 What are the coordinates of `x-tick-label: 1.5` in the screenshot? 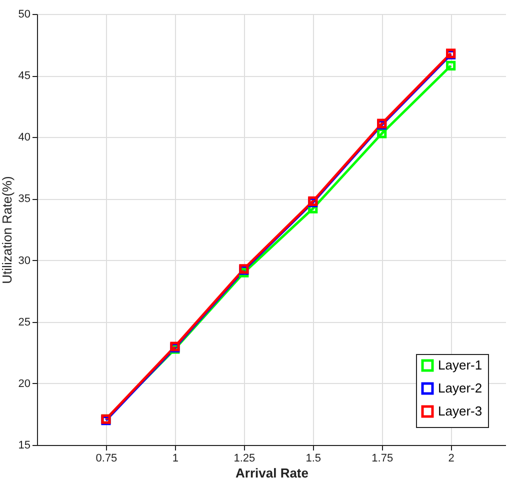 It's located at (314, 458).